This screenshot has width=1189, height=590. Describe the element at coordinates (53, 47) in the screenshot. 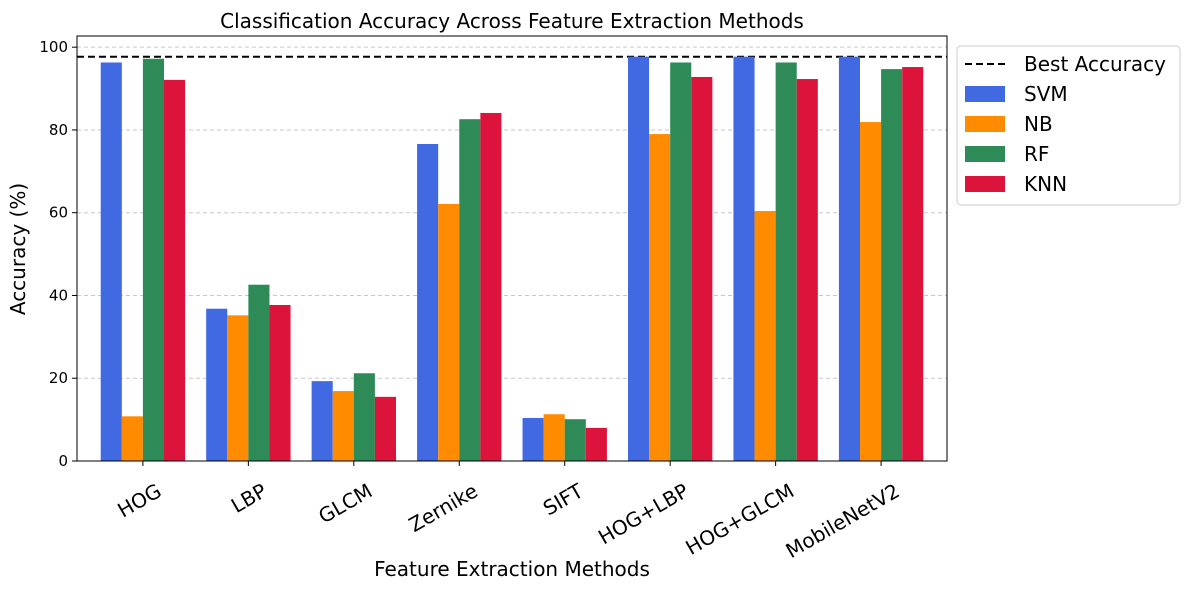

I see `y-tick-label: 100` at that location.